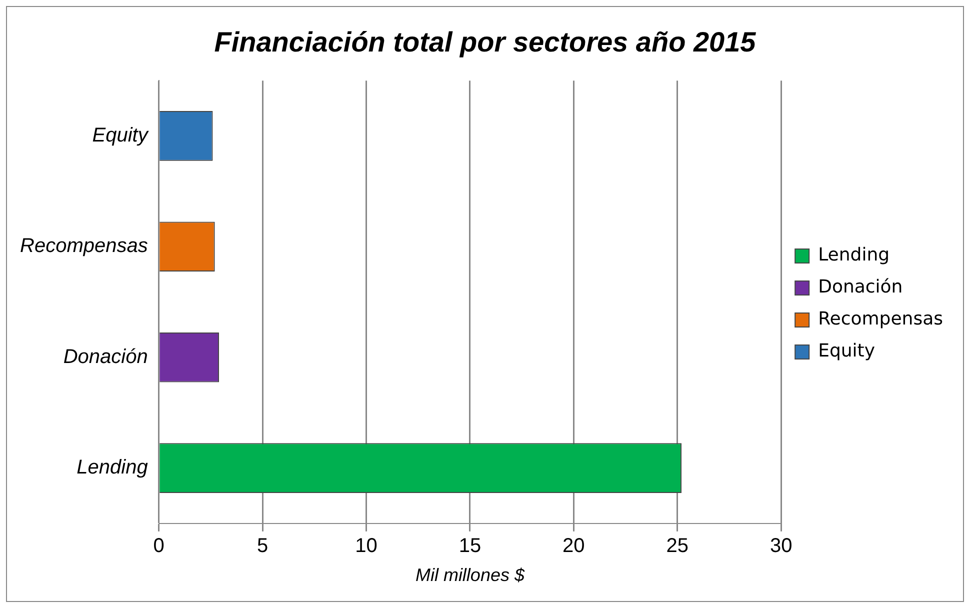  Describe the element at coordinates (854, 255) in the screenshot. I see `legend-label: Lending` at that location.